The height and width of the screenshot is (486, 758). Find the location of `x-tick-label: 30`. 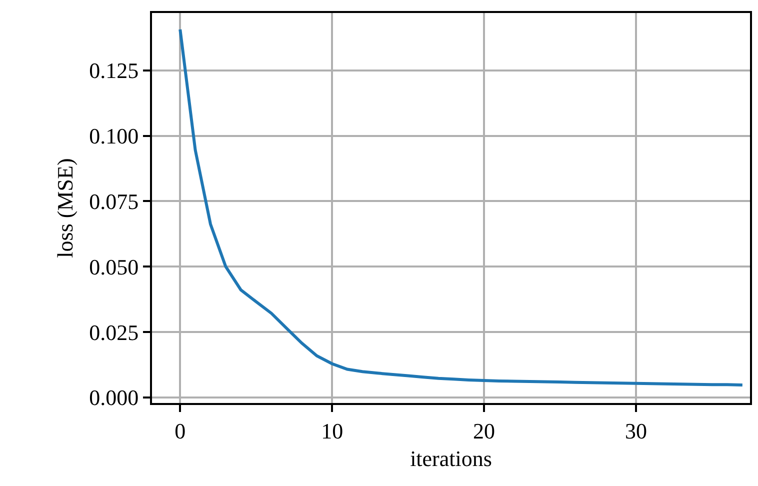

x-tick-label: 30 is located at coordinates (636, 431).